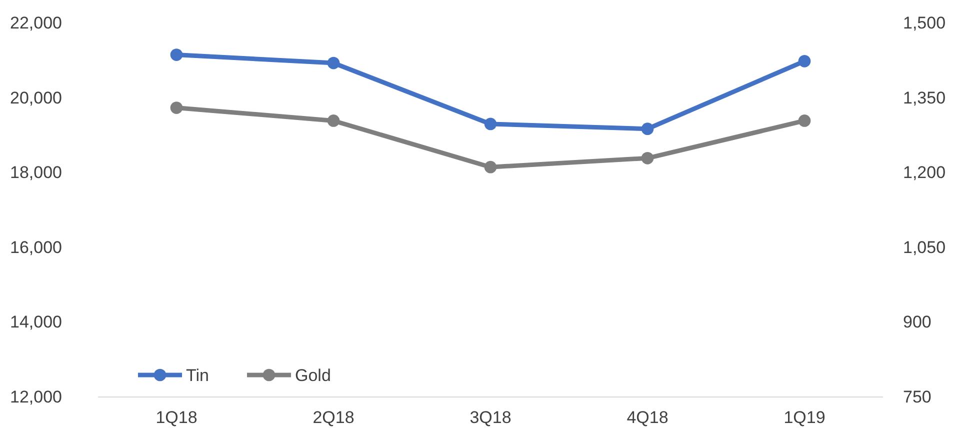 The image size is (957, 438). What do you see at coordinates (924, 98) in the screenshot?
I see `y2-tick-label: 1,350` at bounding box center [924, 98].